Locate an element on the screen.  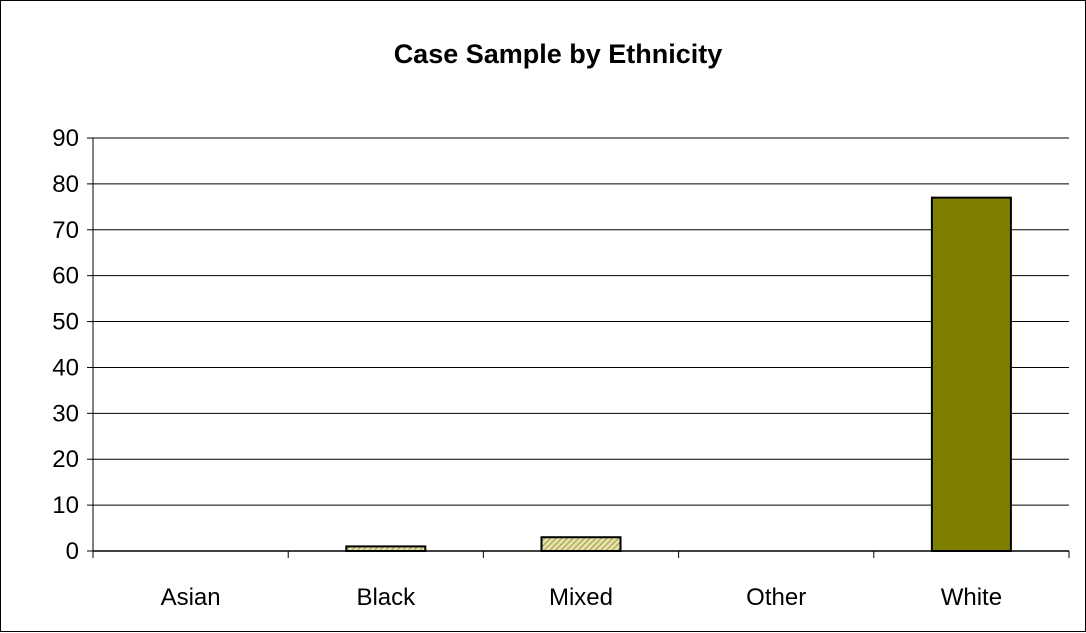
y-tick-label: 50 is located at coordinates (65, 322).